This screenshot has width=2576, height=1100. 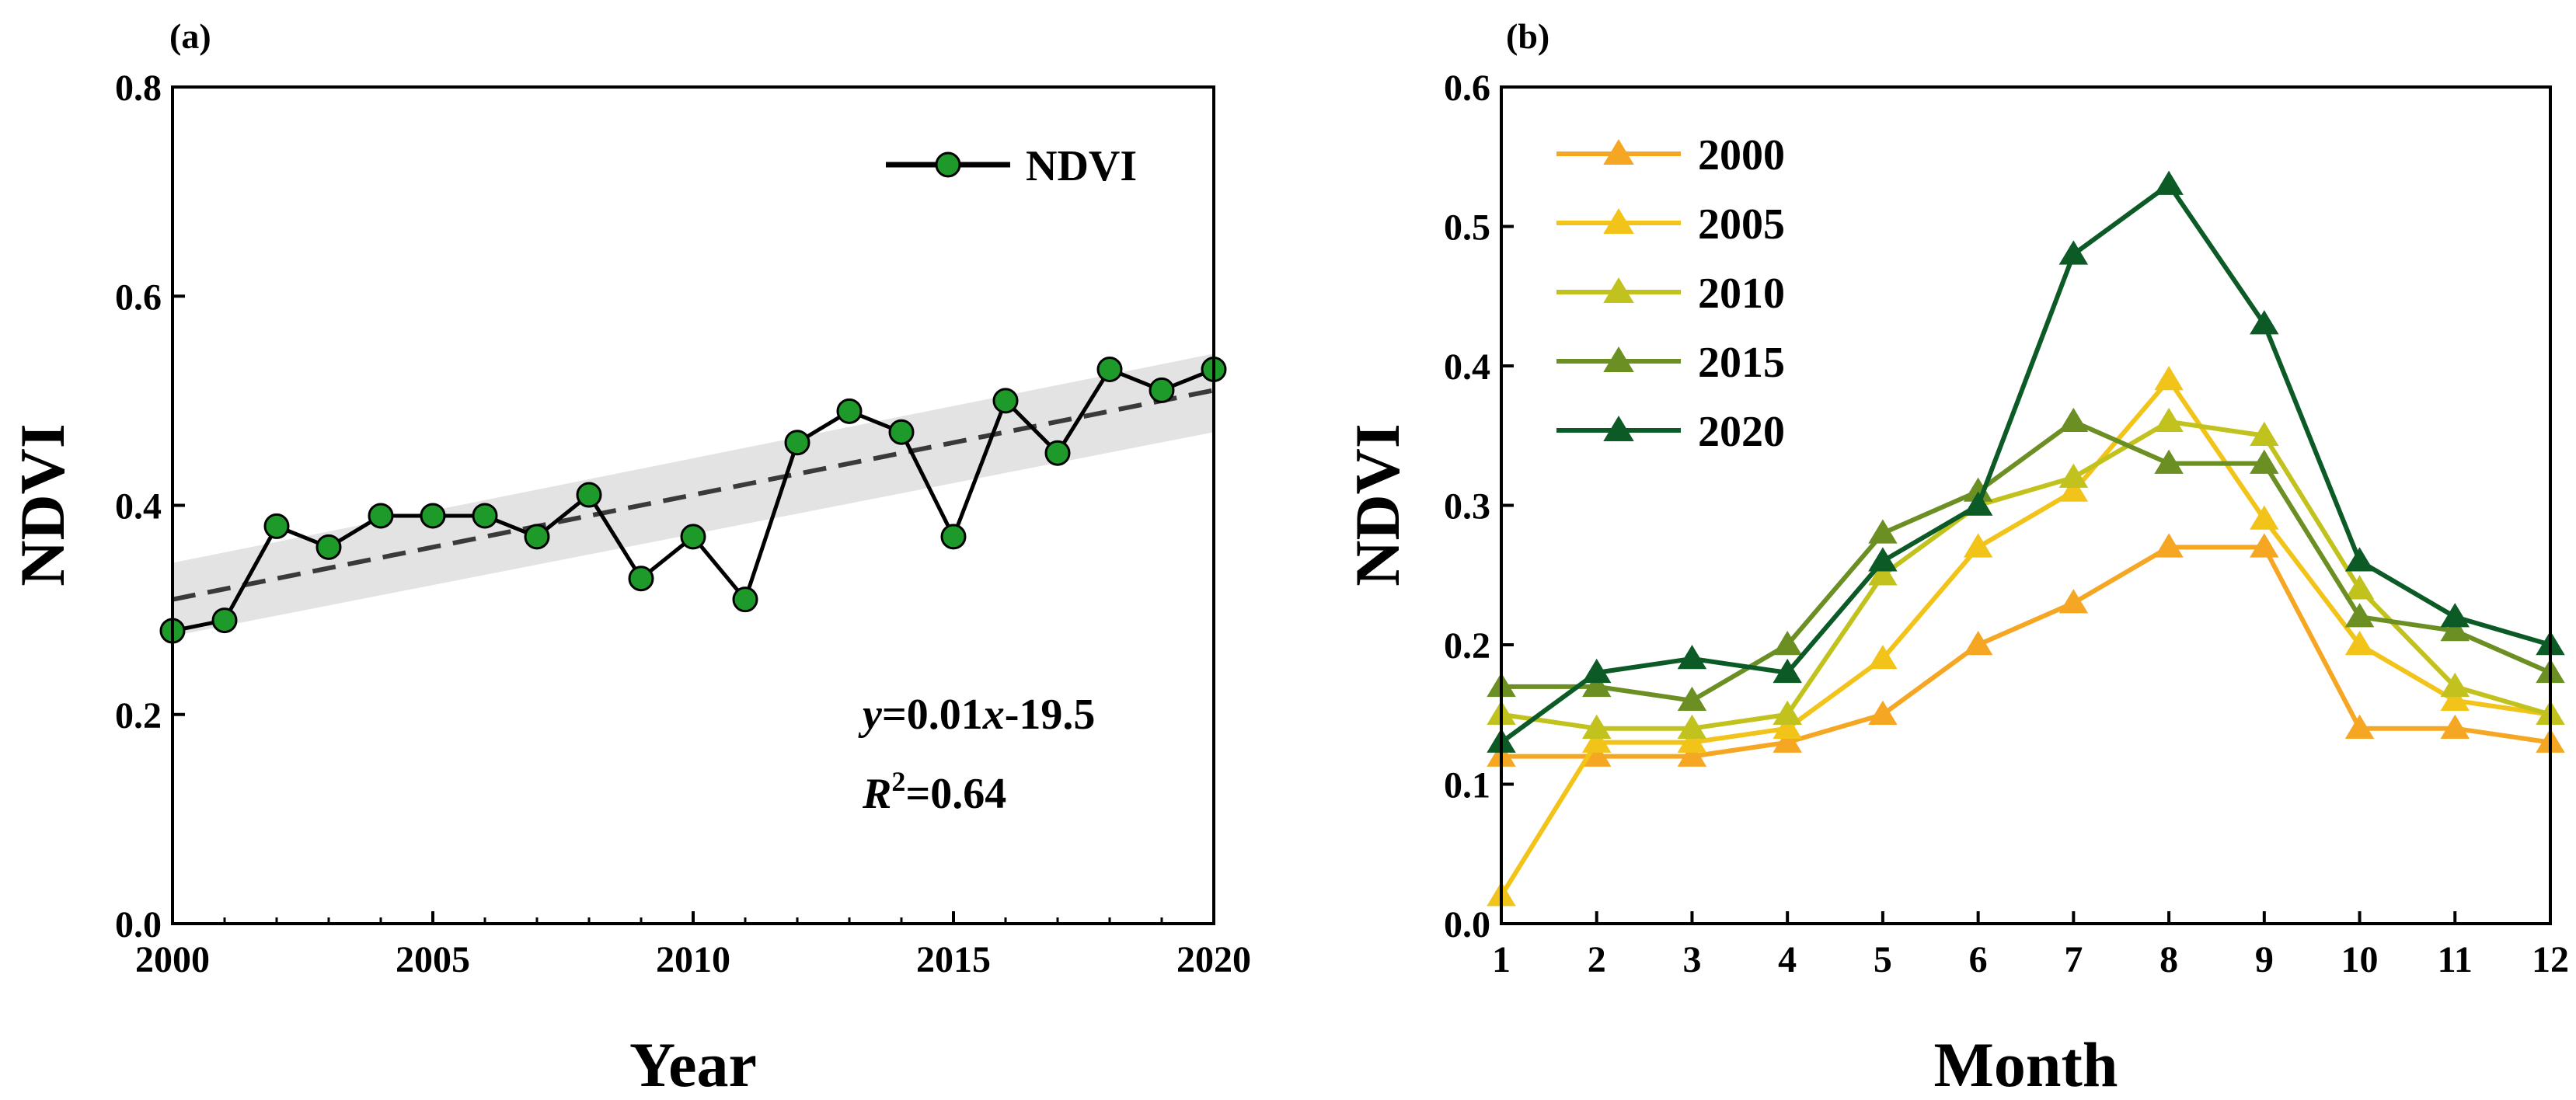 What do you see at coordinates (1162, 390) in the screenshot?
I see `a-ndvi-point-2019` at bounding box center [1162, 390].